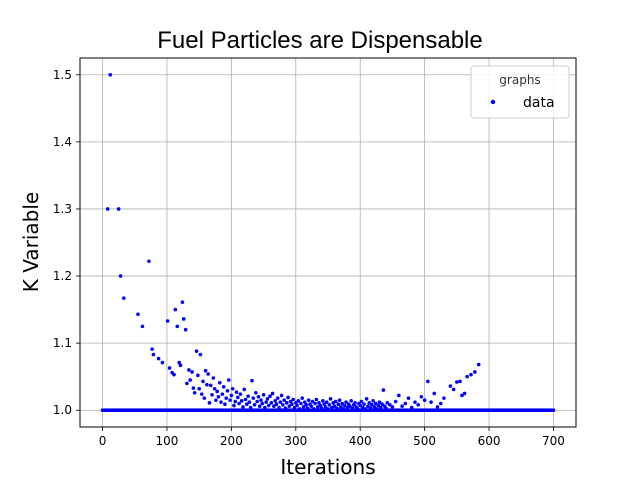 This screenshot has width=640, height=480. What do you see at coordinates (320, 40) in the screenshot?
I see `chart-title: Fuel Particles are Dispensable` at bounding box center [320, 40].